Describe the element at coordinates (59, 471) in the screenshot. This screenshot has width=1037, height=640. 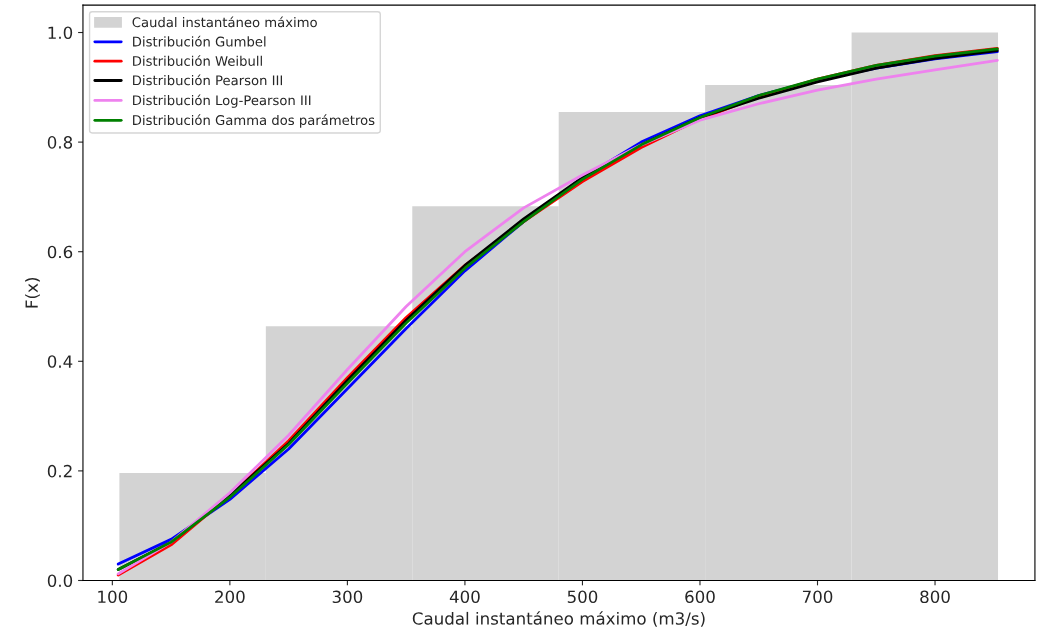
I see `y-tick-label: 0.2` at that location.